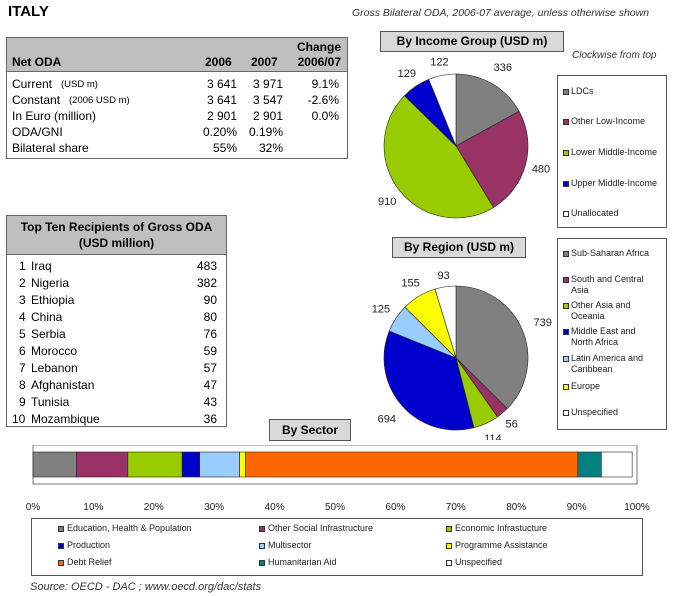  I want to click on x-tick-label: 10%, so click(93, 507).